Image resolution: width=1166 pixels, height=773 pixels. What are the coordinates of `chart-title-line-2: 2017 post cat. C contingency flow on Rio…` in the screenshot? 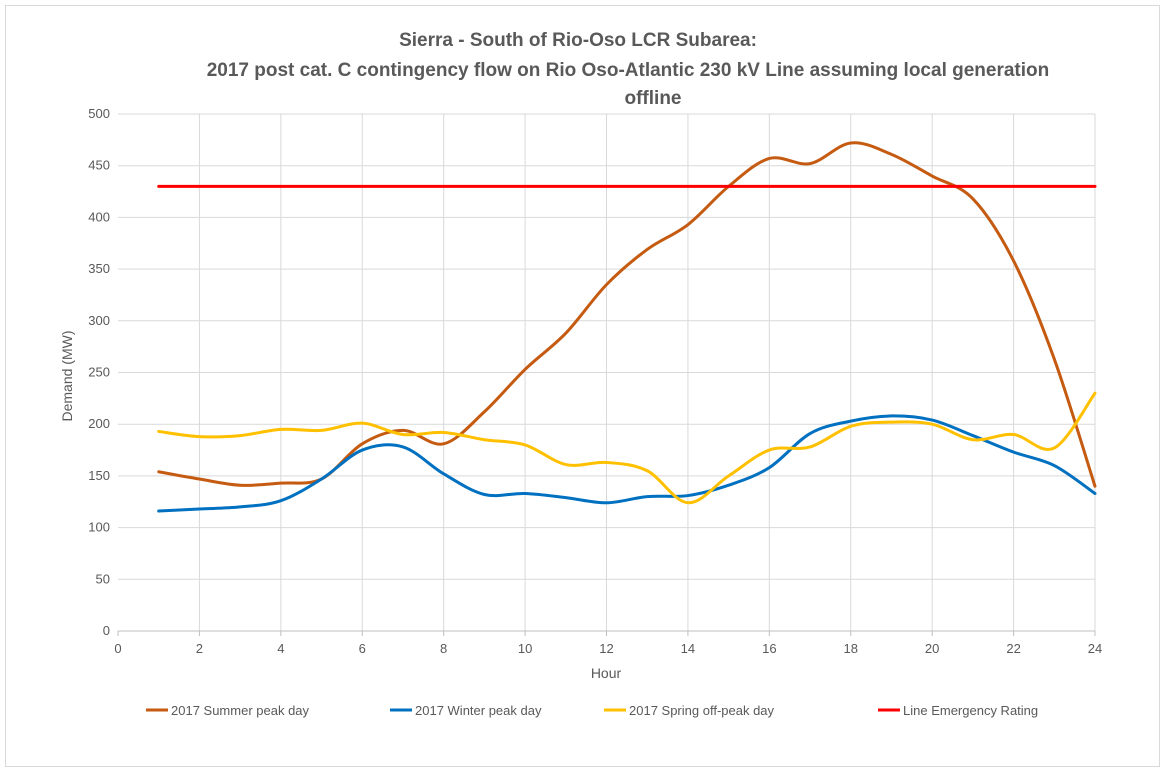 It's located at (628, 70).